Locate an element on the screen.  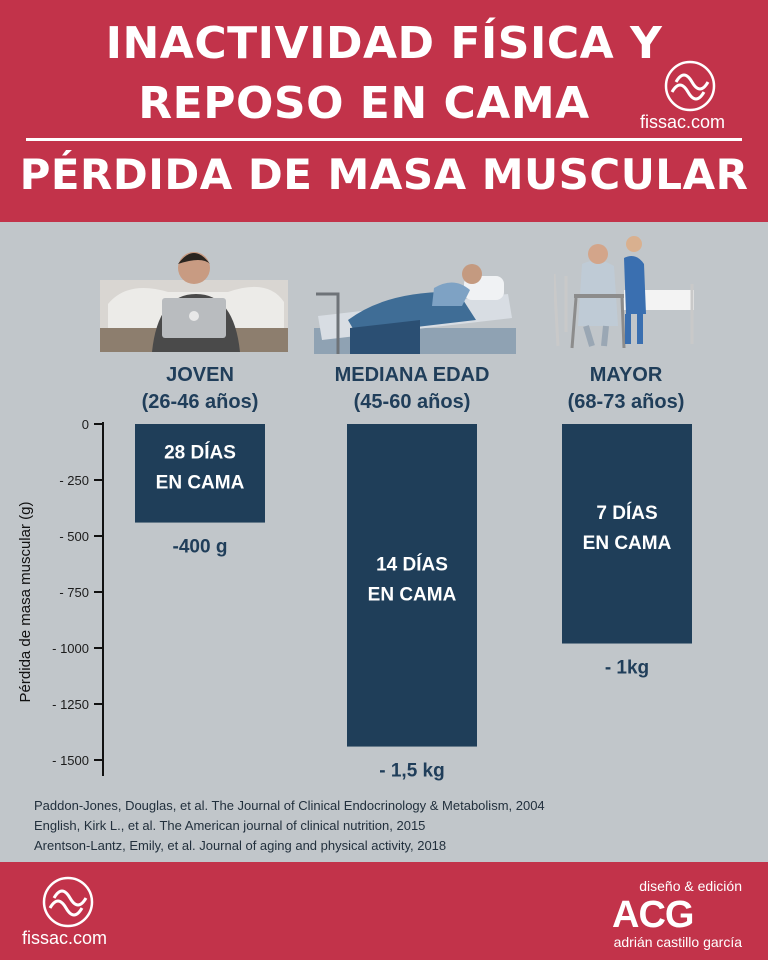
y-tick-label: - 1500 is located at coordinates (70, 760).